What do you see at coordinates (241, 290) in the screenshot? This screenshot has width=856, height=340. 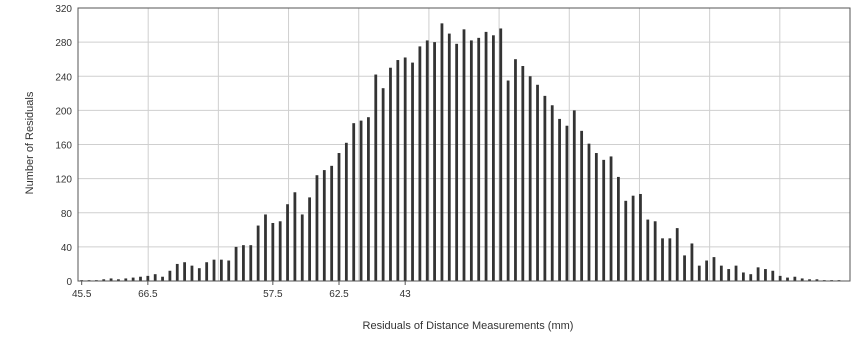 I see `x-tick-labels: 45.5 66.5 57.5 62.5 43` at bounding box center [241, 290].